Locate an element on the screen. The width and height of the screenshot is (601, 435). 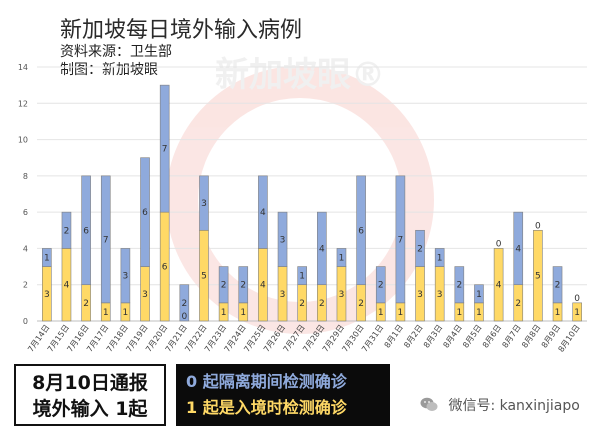
bar-group: 42 is located at coordinates (66, 266).